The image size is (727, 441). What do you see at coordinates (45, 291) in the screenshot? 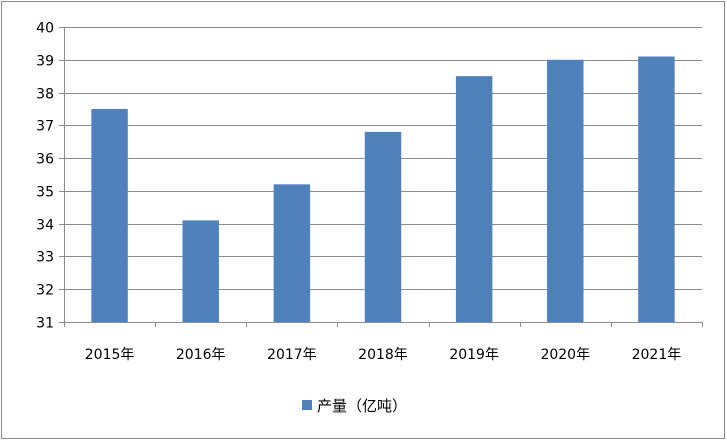
I see `y-tick-label: 32` at bounding box center [45, 291].